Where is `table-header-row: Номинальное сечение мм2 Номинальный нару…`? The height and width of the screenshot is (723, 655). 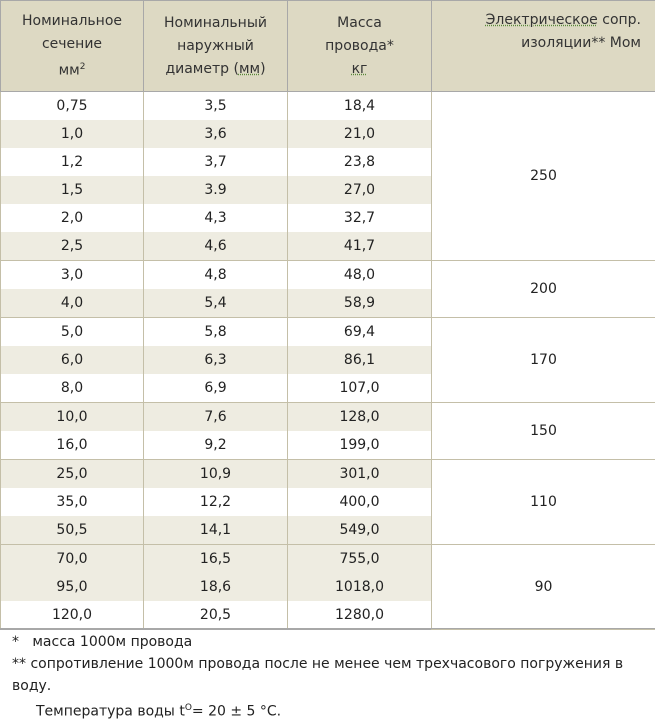
table-header-row: Номинальное сечение мм2 Номинальный нару… is located at coordinates (327, 46).